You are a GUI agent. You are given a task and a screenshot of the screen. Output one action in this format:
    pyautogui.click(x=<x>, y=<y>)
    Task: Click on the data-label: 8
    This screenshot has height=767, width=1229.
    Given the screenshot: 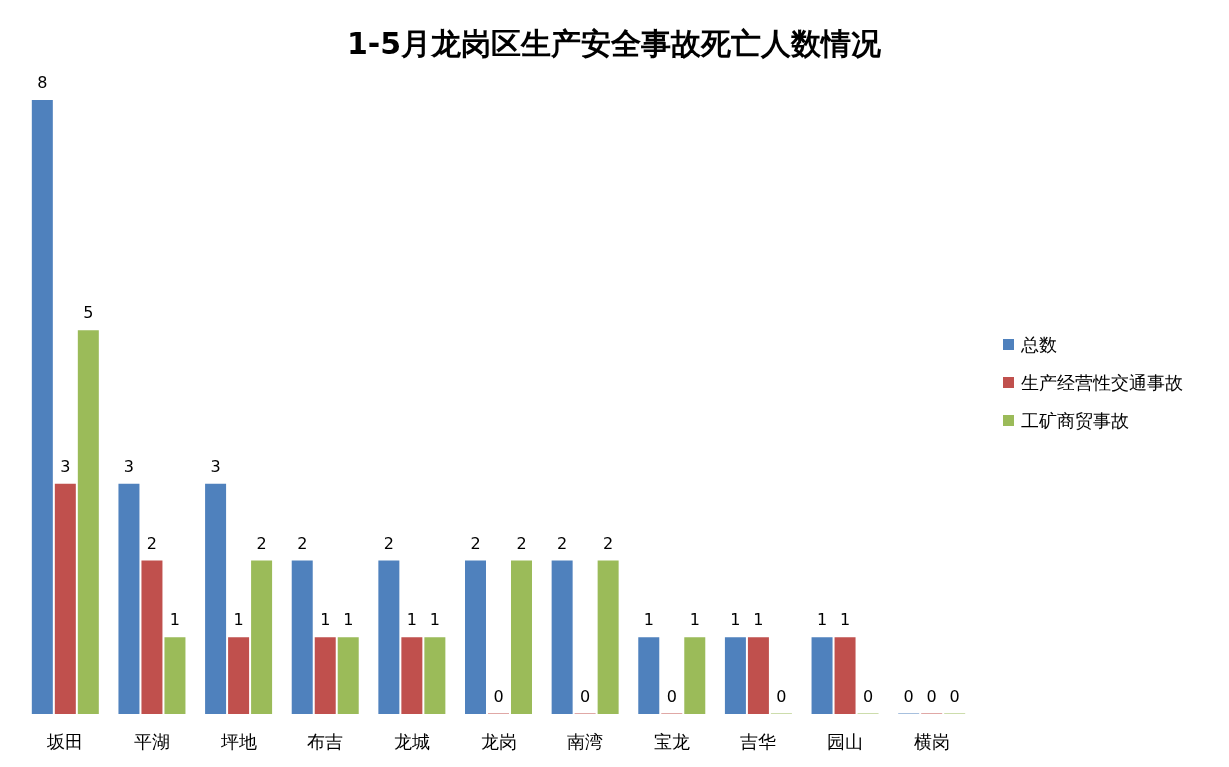 What is the action you would take?
    pyautogui.click(x=42, y=82)
    